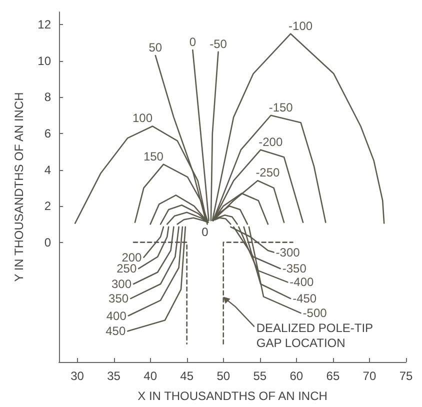 This screenshot has width=422, height=407. Describe the element at coordinates (270, 141) in the screenshot. I see `series-label: -200` at that location.